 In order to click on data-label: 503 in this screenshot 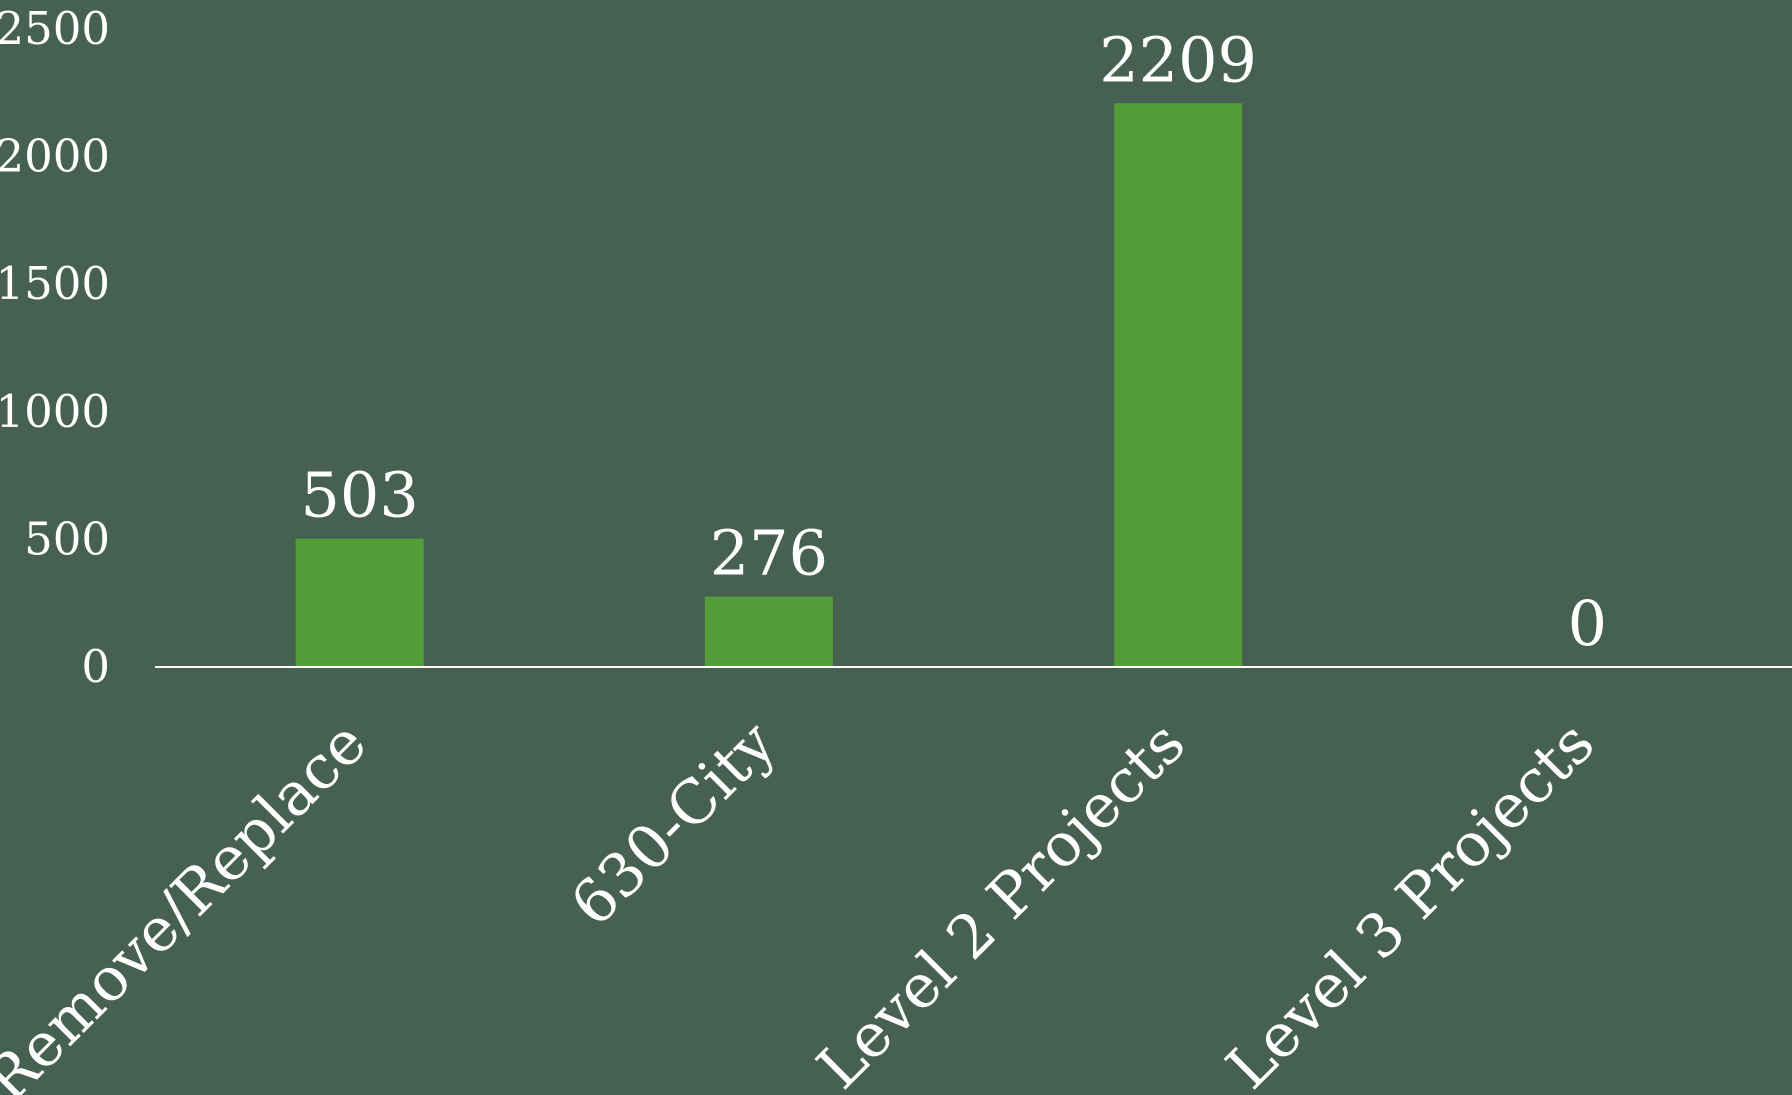, I will do `click(359, 495)`.